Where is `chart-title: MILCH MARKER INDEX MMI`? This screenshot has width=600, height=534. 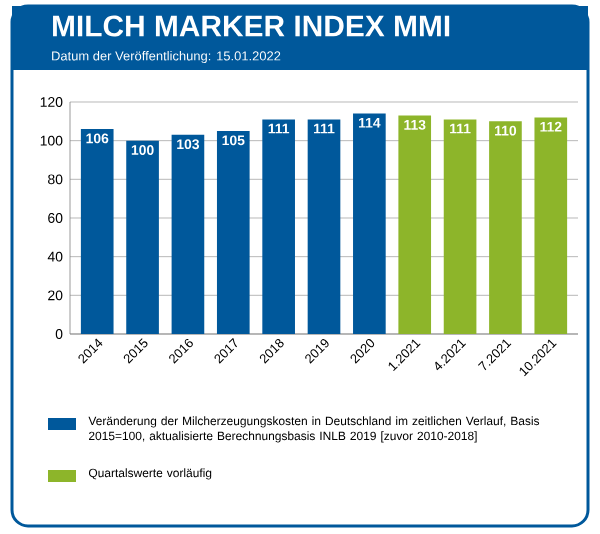
chart-title: MILCH MARKER INDEX MMI is located at coordinates (251, 26).